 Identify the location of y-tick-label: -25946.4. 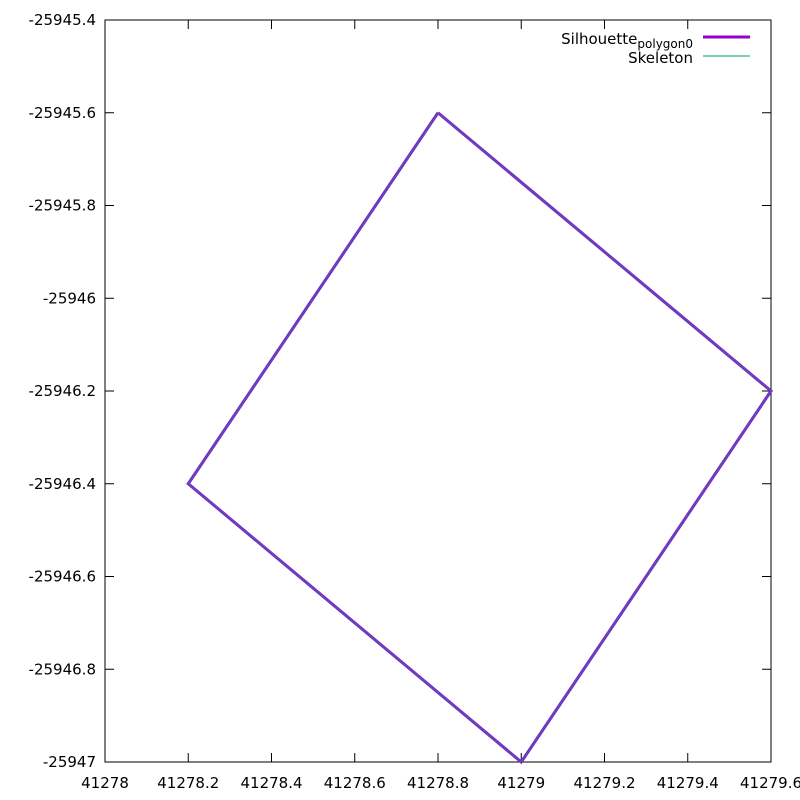
(62, 484).